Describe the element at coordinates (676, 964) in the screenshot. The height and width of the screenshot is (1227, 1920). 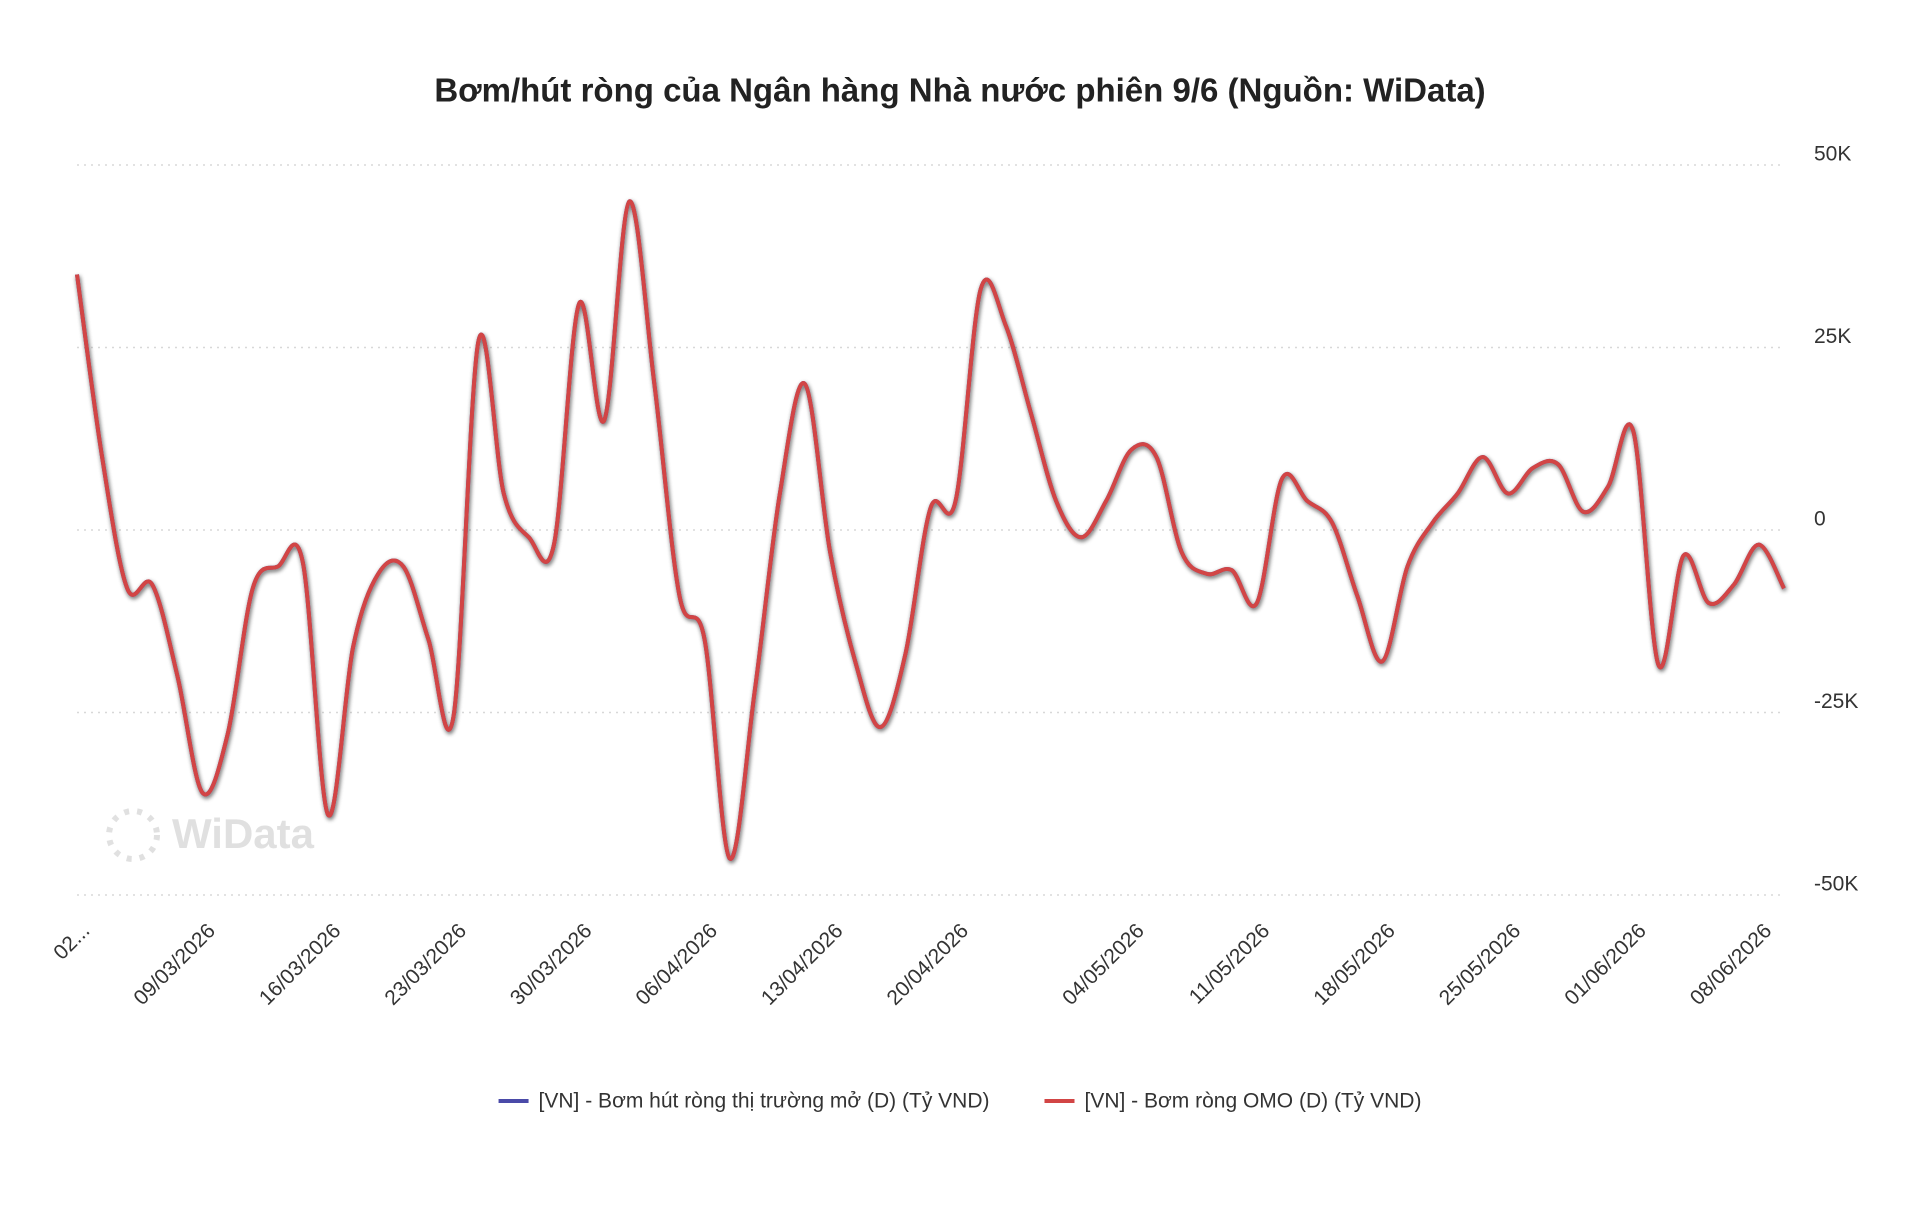
I see `x-tick-label: 06/04/2026` at that location.